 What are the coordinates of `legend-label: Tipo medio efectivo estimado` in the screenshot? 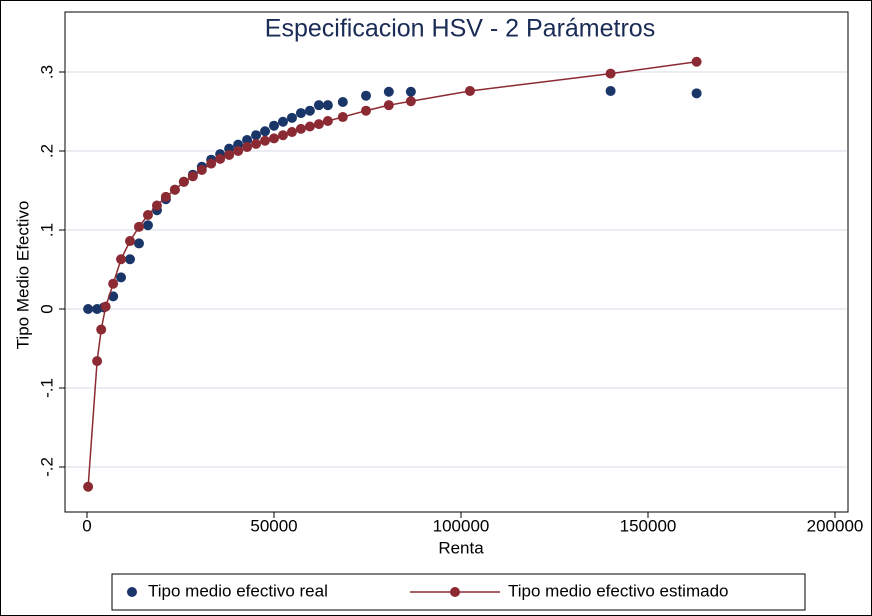 It's located at (618, 590).